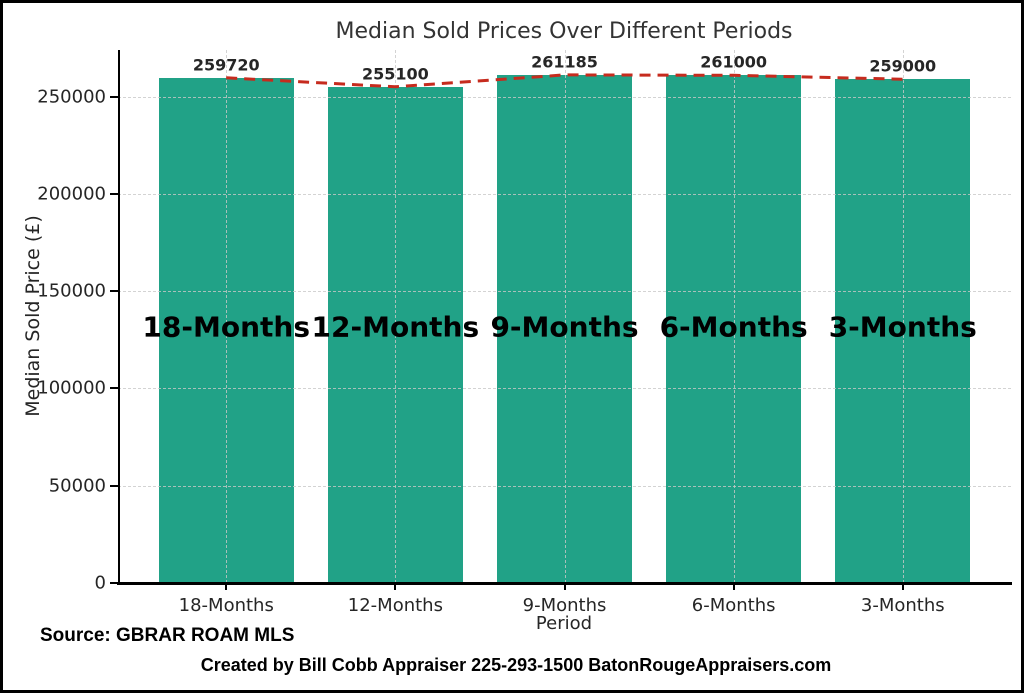 This screenshot has width=1024, height=693. Describe the element at coordinates (733, 605) in the screenshot. I see `x-tick-label: 6-Months` at that location.